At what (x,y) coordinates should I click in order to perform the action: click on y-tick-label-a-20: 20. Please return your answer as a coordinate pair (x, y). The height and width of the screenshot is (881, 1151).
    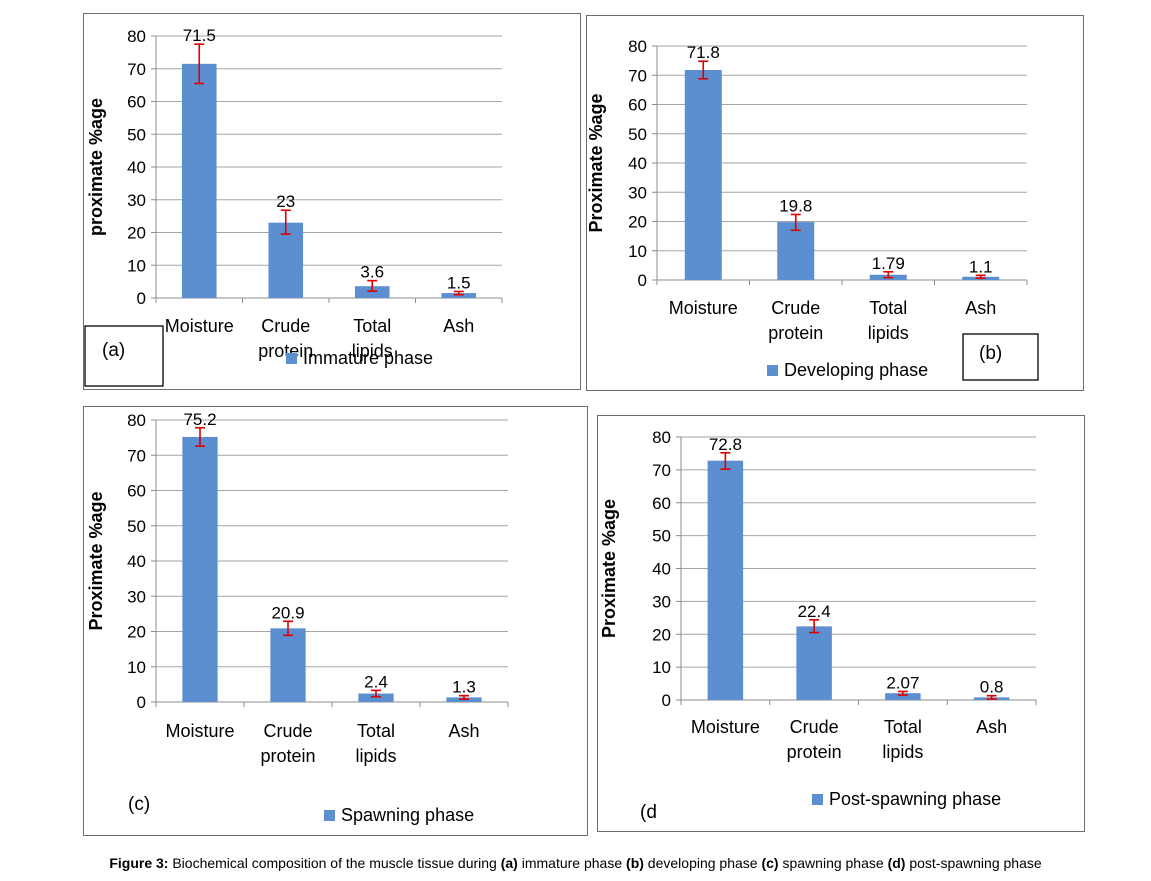
    Looking at the image, I should click on (136, 233).